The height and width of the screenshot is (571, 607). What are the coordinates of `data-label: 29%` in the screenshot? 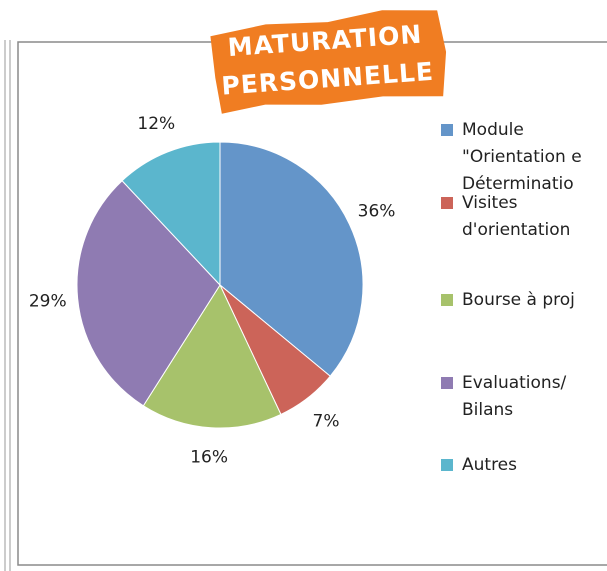 It's located at (48, 301).